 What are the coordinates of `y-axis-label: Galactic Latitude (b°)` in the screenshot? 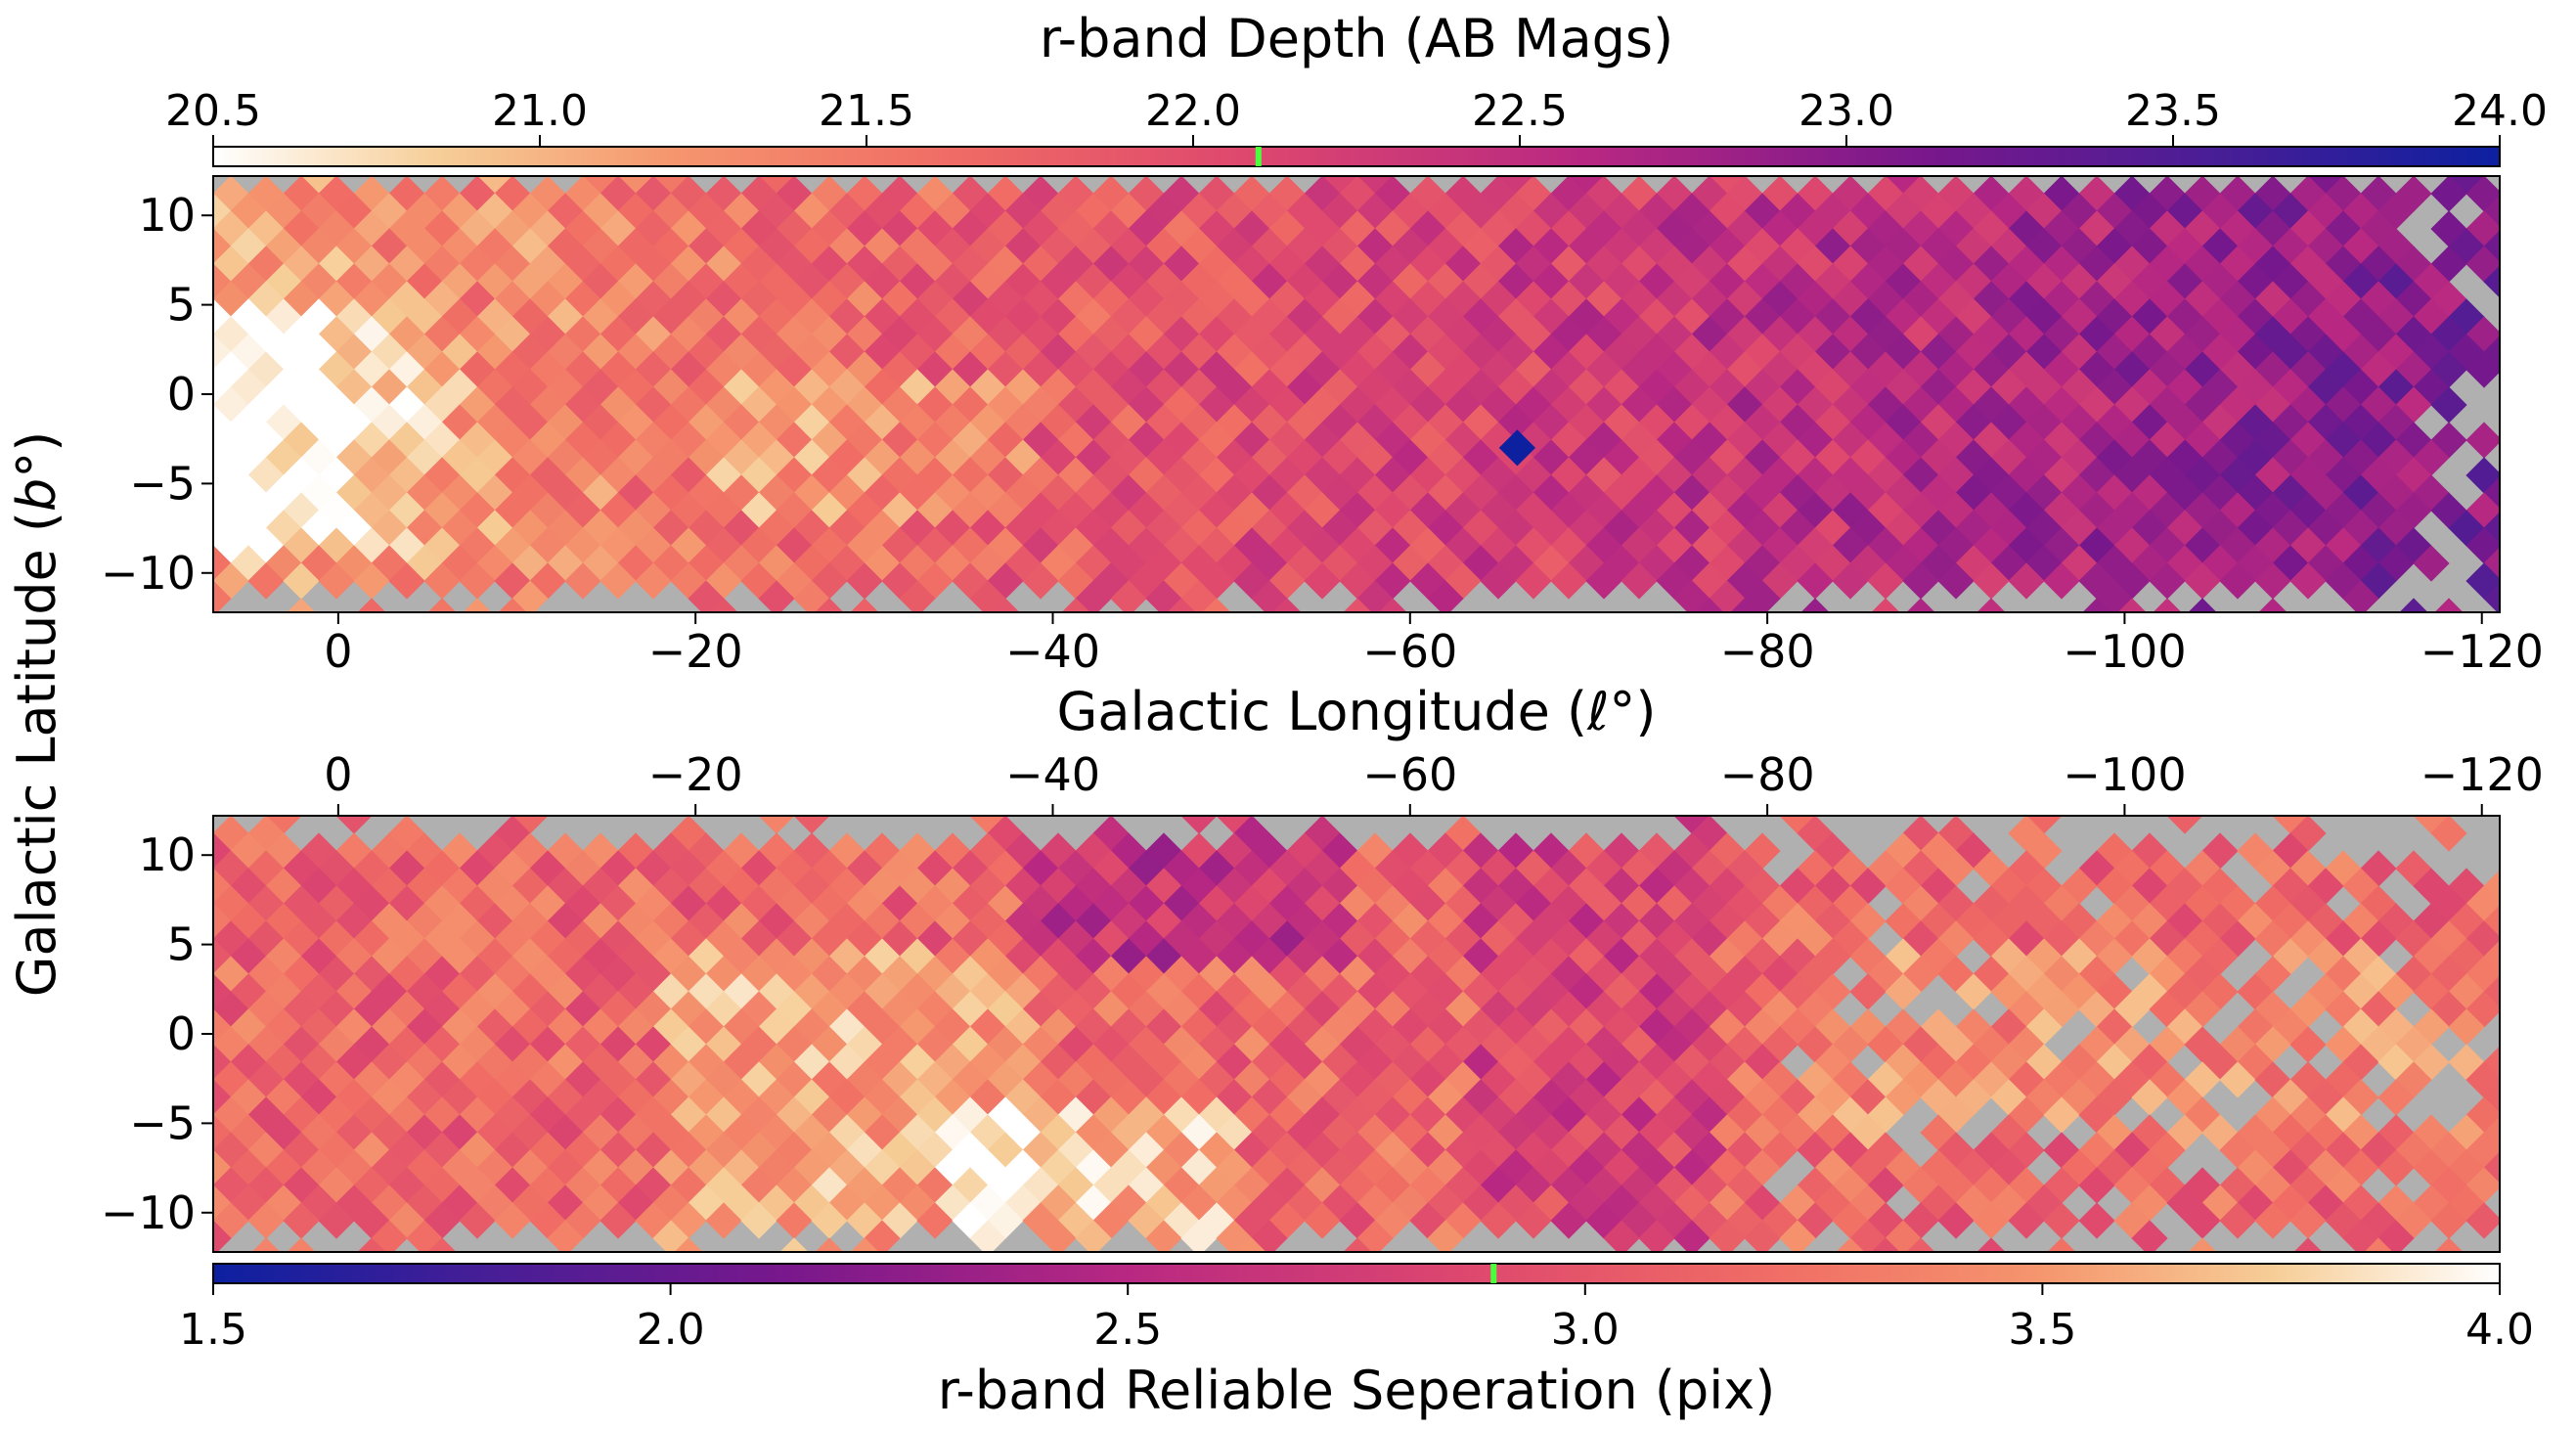 It's located at (36, 715).